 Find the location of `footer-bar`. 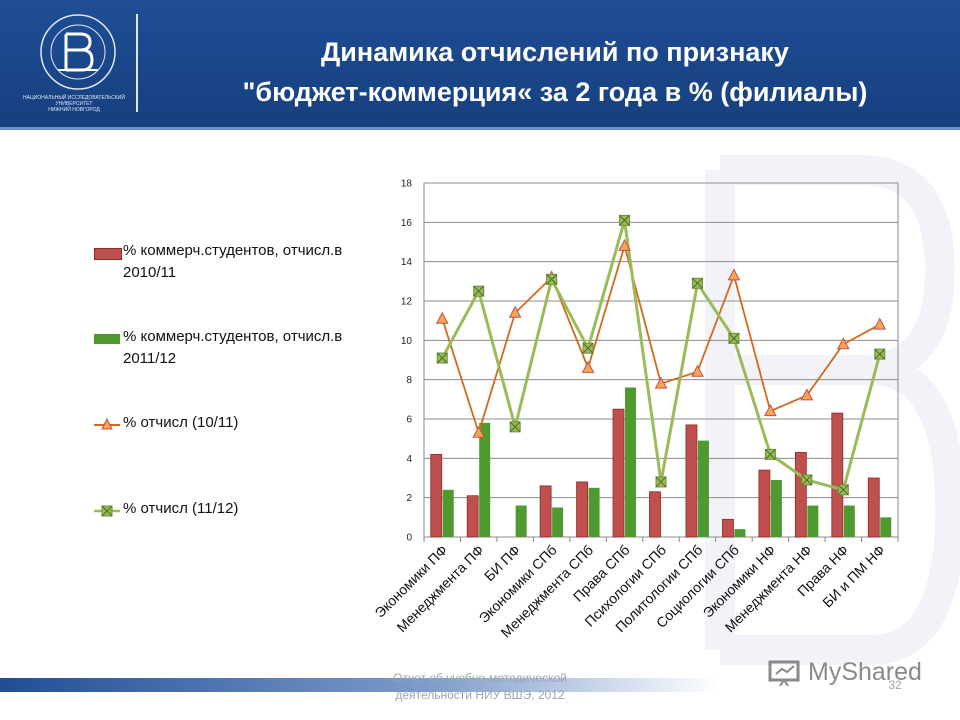

footer-bar is located at coordinates (480, 685).